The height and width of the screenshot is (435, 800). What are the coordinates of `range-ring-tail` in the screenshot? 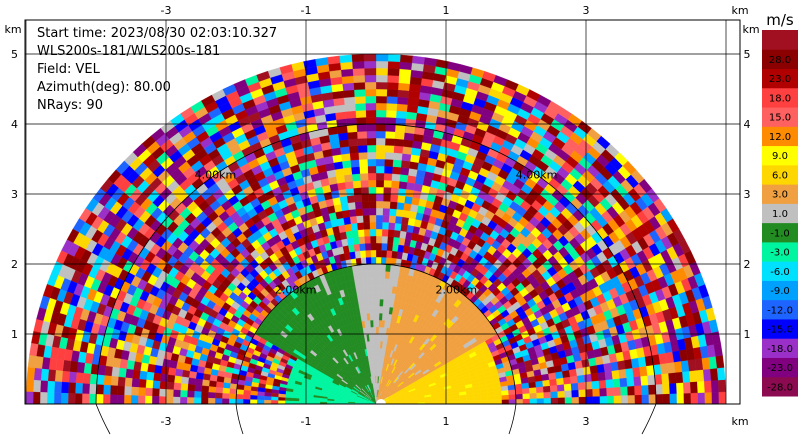 It's located at (103, 419).